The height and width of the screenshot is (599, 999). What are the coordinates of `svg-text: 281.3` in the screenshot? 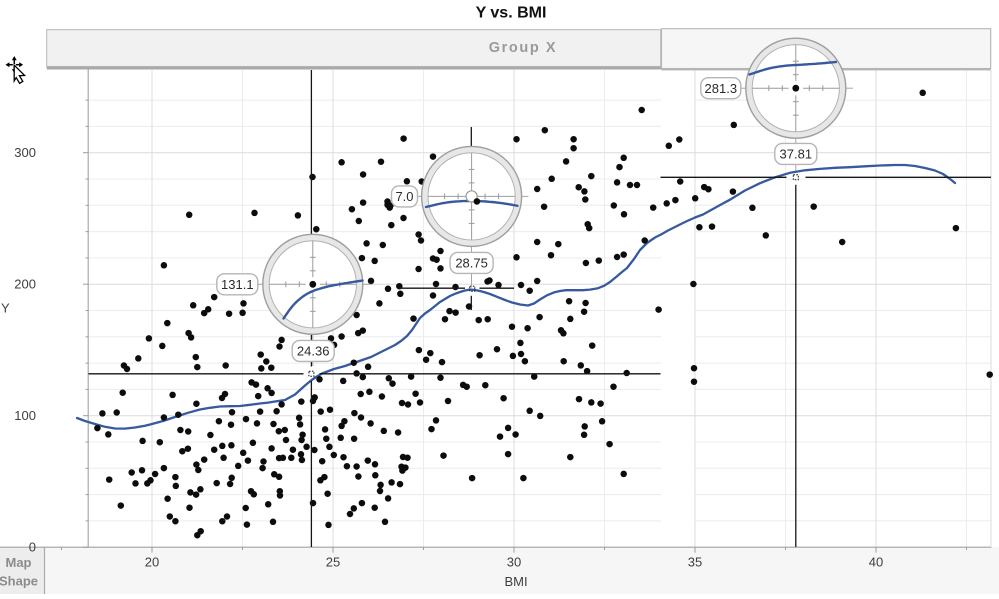 It's located at (721, 88).